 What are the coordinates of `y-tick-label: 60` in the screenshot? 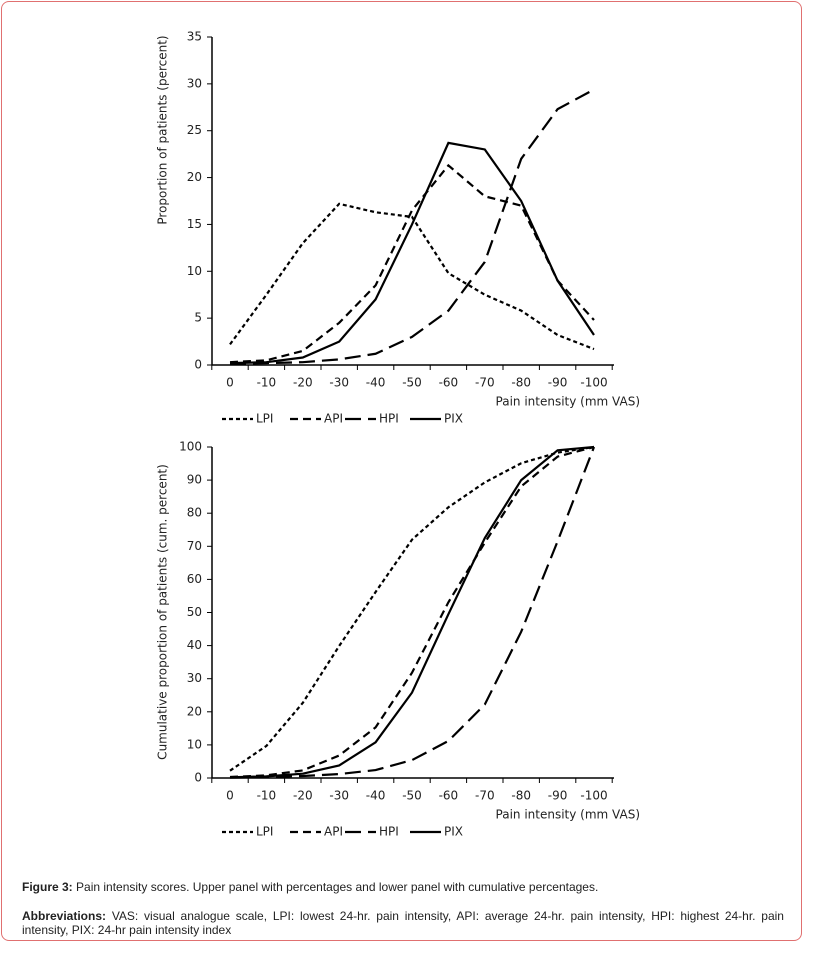 It's located at (194, 579).